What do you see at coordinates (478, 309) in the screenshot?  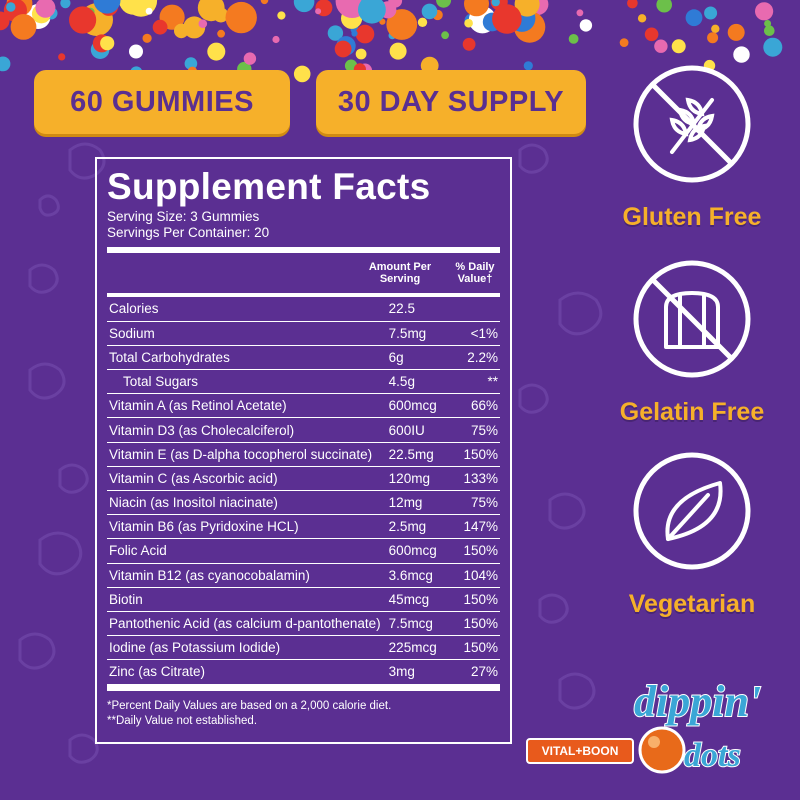 I see `nutrient-daily-value` at bounding box center [478, 309].